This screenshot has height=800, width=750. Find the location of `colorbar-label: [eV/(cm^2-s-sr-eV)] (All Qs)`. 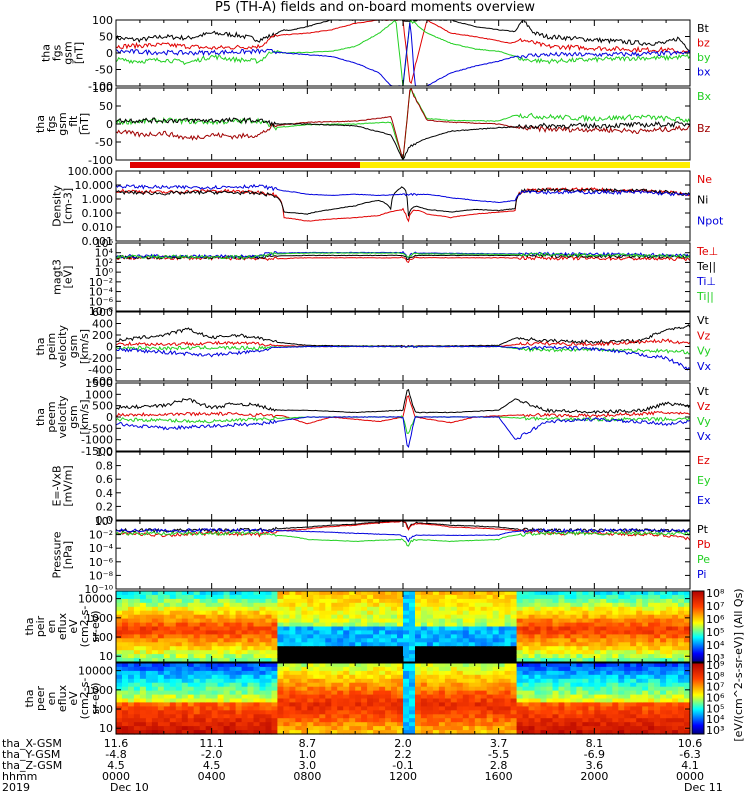

colorbar-label: [eV/(cm^2-s-sr-eV)] (All Qs) is located at coordinates (738, 664).